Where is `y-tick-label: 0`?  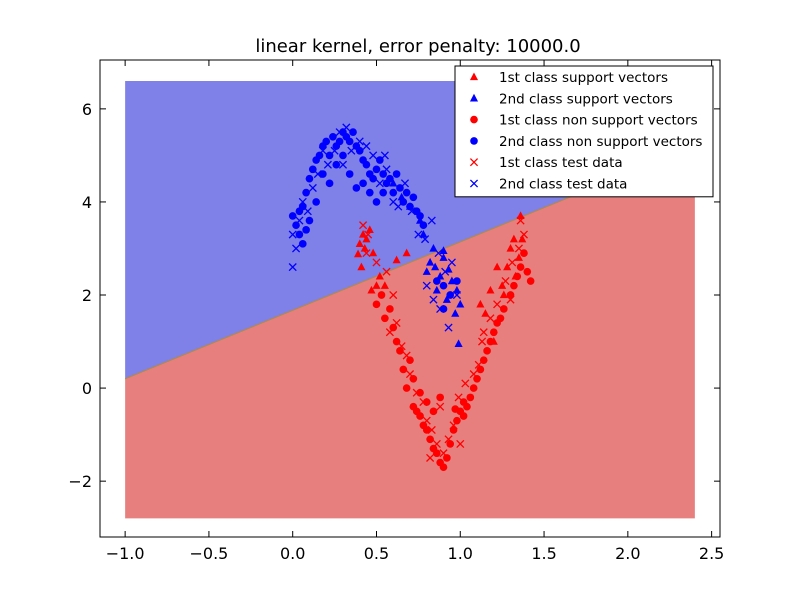
y-tick-label: 0 is located at coordinates (87, 388).